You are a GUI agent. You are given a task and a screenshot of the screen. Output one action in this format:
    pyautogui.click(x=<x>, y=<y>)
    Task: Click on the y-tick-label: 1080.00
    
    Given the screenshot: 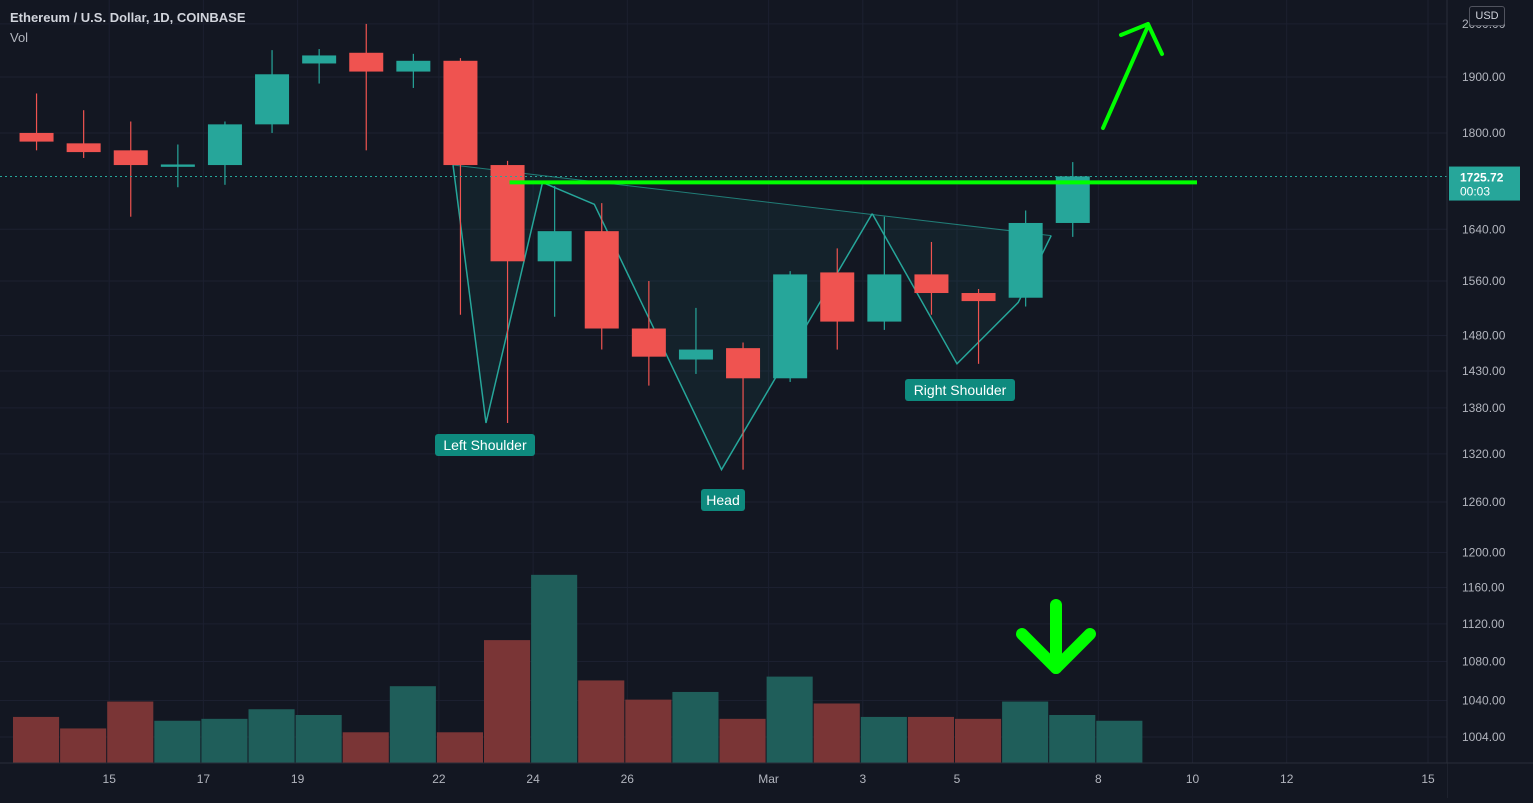 What is the action you would take?
    pyautogui.click(x=1484, y=661)
    